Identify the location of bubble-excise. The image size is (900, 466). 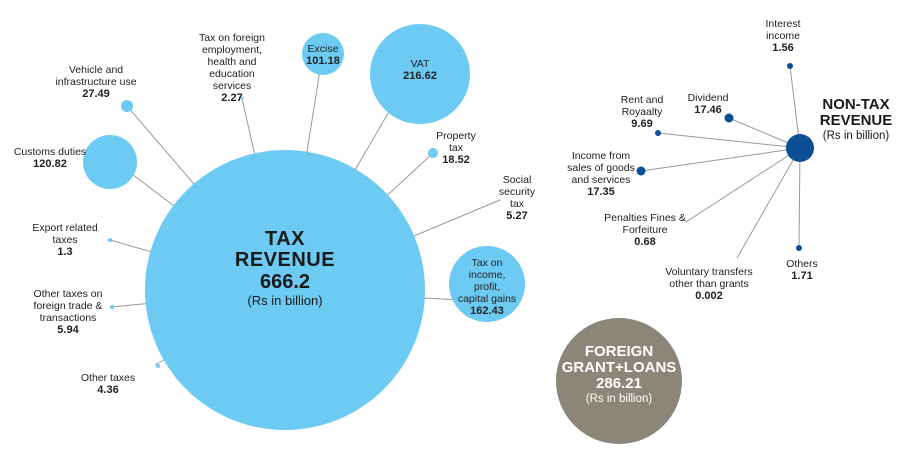
(323, 54).